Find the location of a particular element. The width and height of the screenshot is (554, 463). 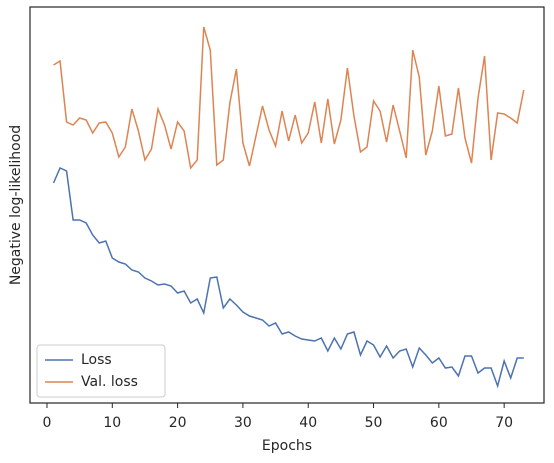

x-tick-label: 40 is located at coordinates (308, 423).